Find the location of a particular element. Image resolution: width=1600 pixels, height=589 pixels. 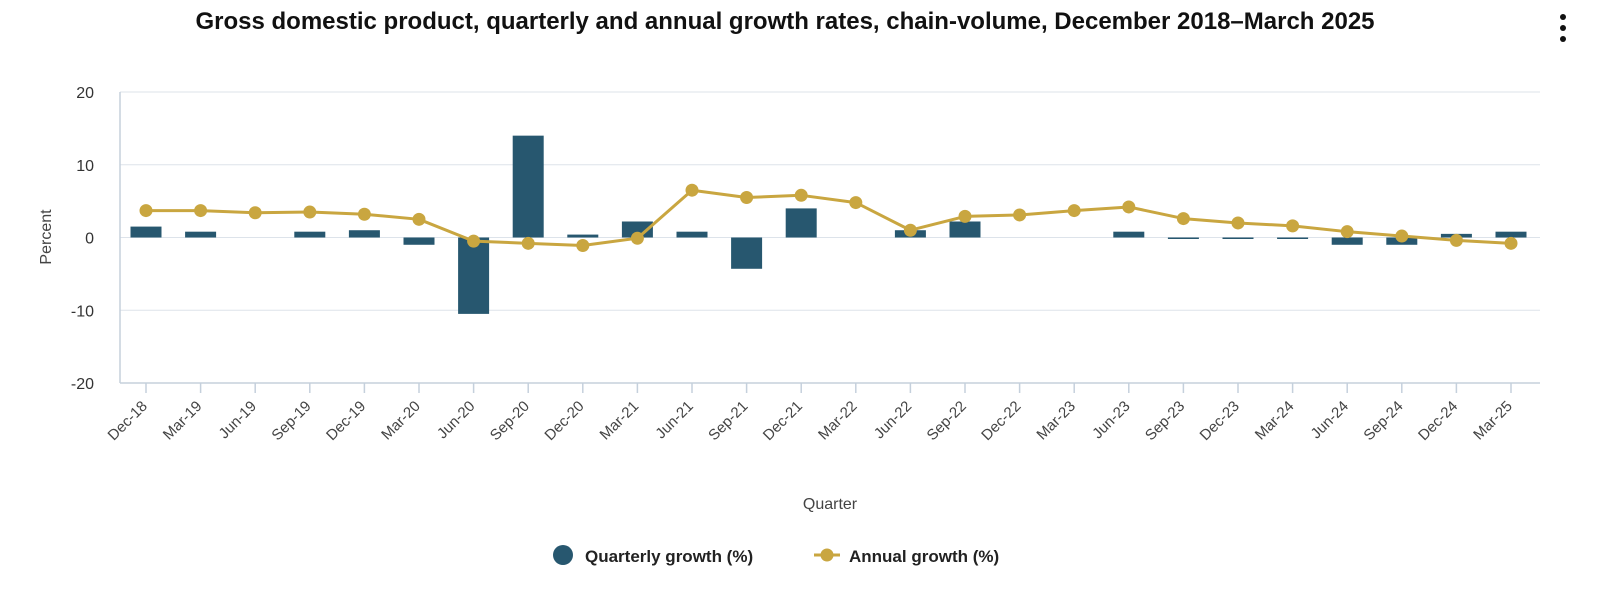

x-tick-label: Dec-22 is located at coordinates (1001, 421).